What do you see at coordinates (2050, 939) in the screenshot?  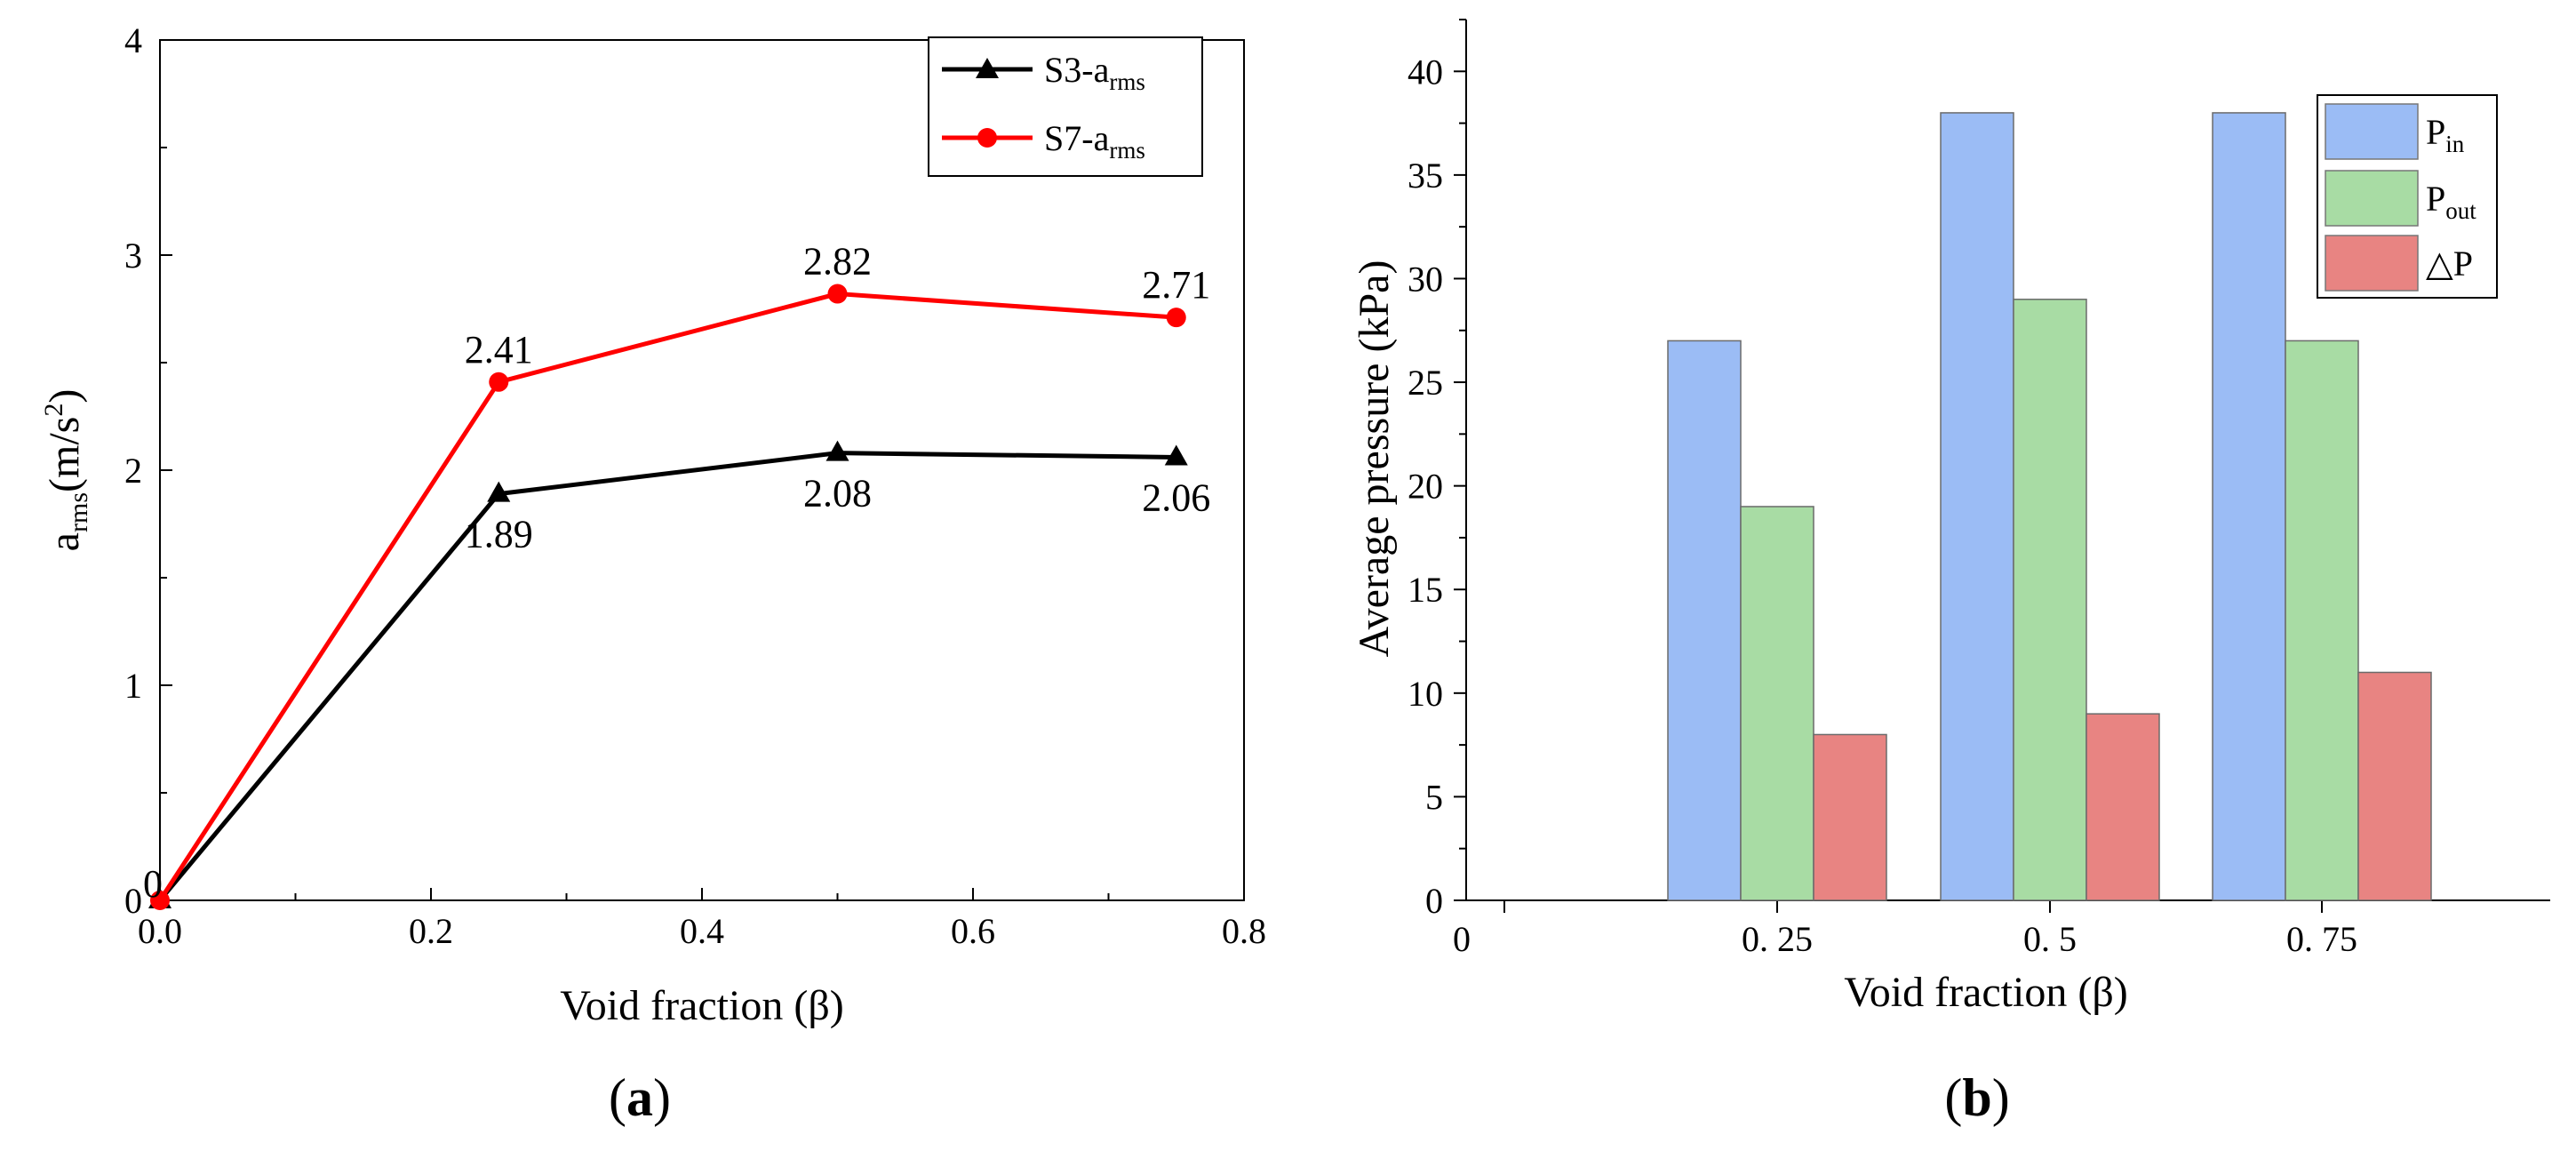 I see `x-tick-label: 0. 5` at bounding box center [2050, 939].